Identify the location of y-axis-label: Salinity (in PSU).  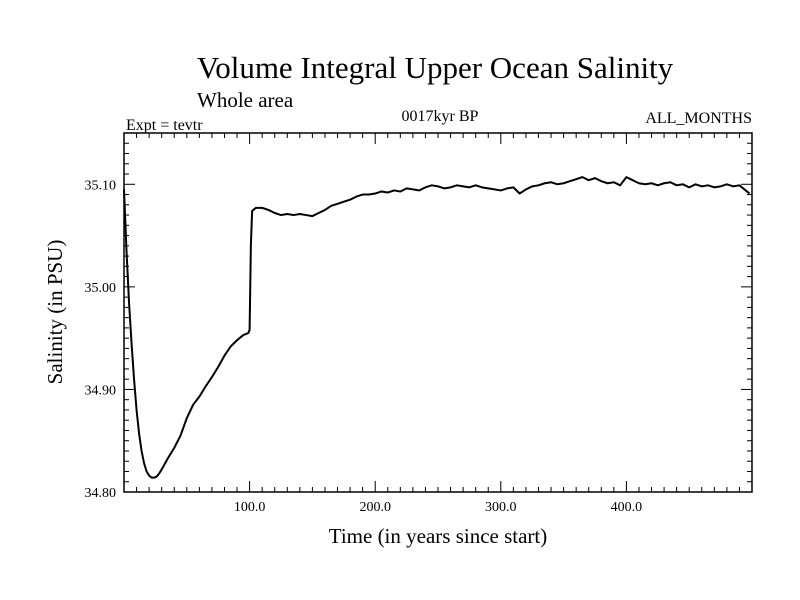
(55, 312).